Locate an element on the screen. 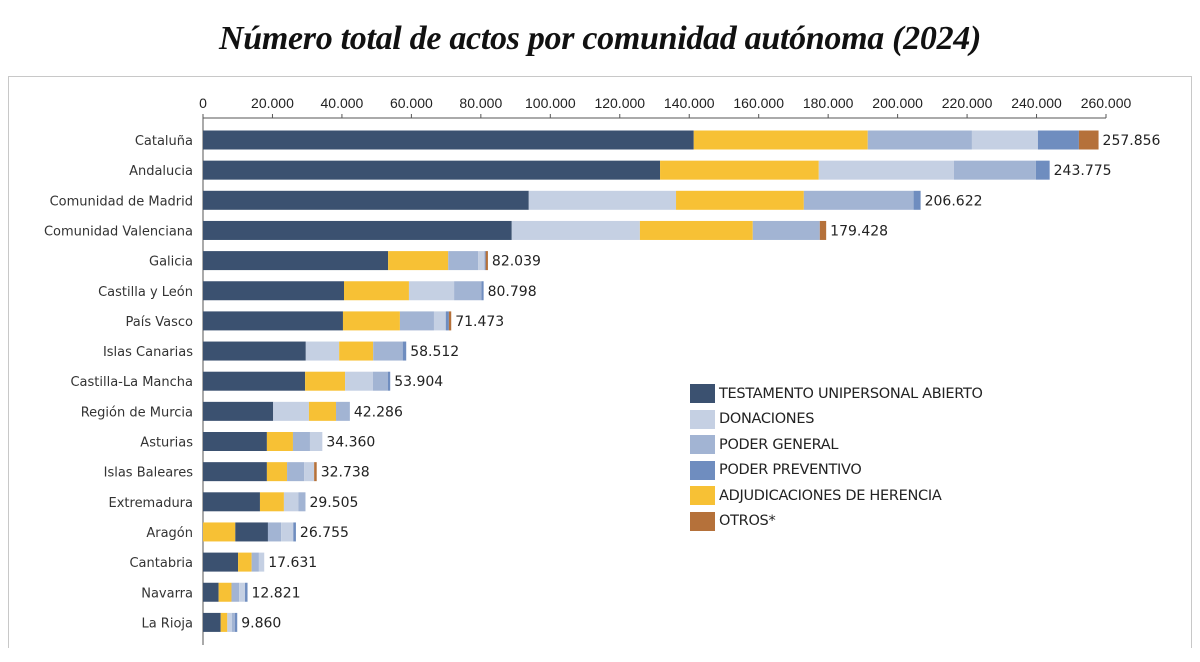  x-tick-label: 120.000 is located at coordinates (619, 103).